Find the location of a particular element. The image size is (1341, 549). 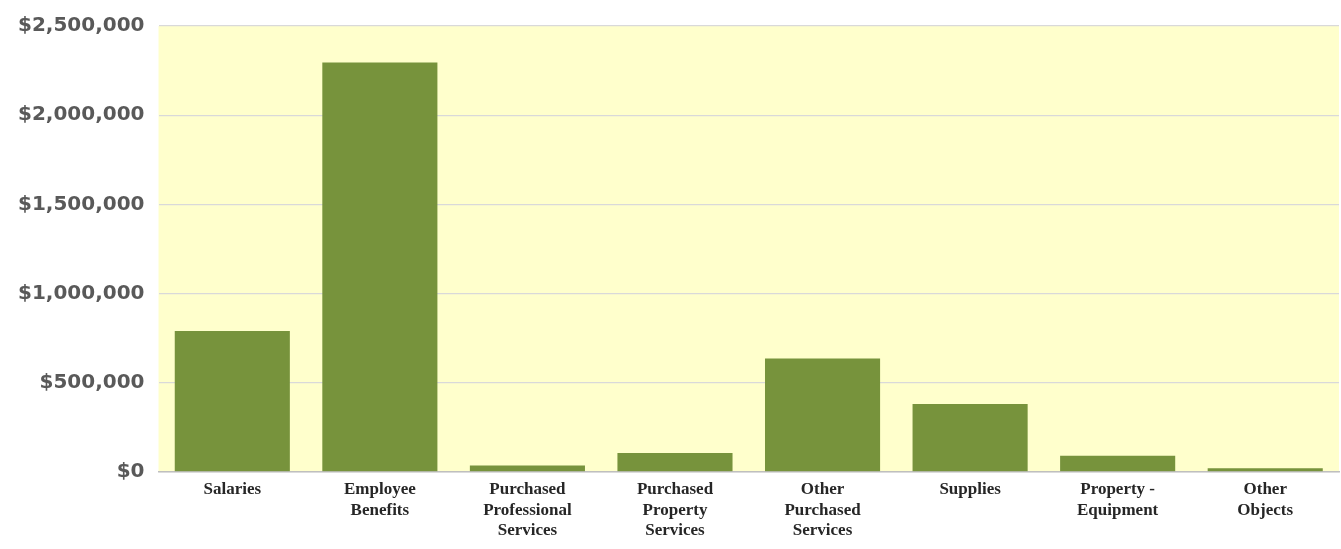

x-tick-label: Other Purchased Services is located at coordinates (823, 509).